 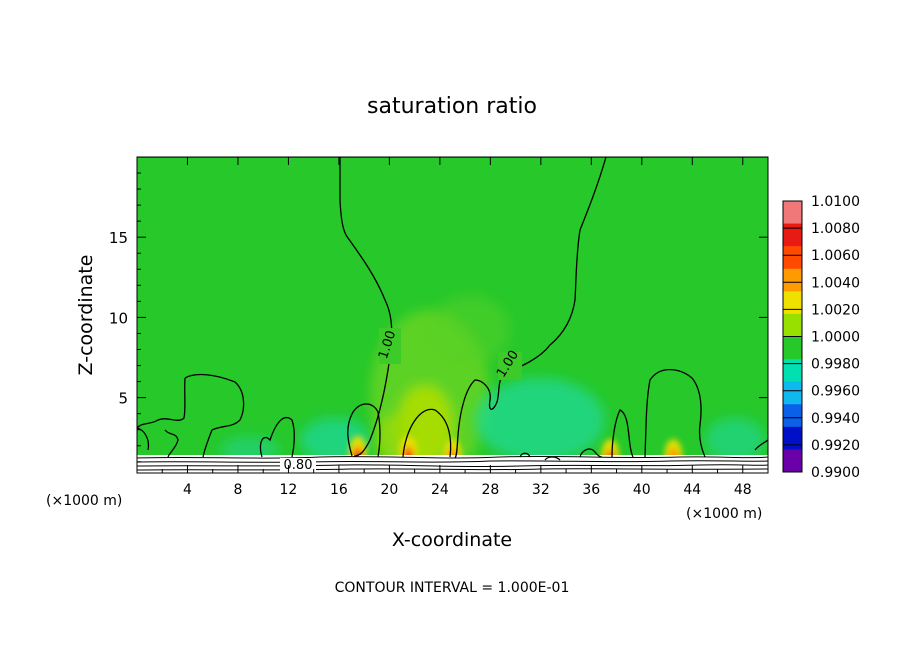 What do you see at coordinates (642, 490) in the screenshot?
I see `x-tick-label: 40` at bounding box center [642, 490].